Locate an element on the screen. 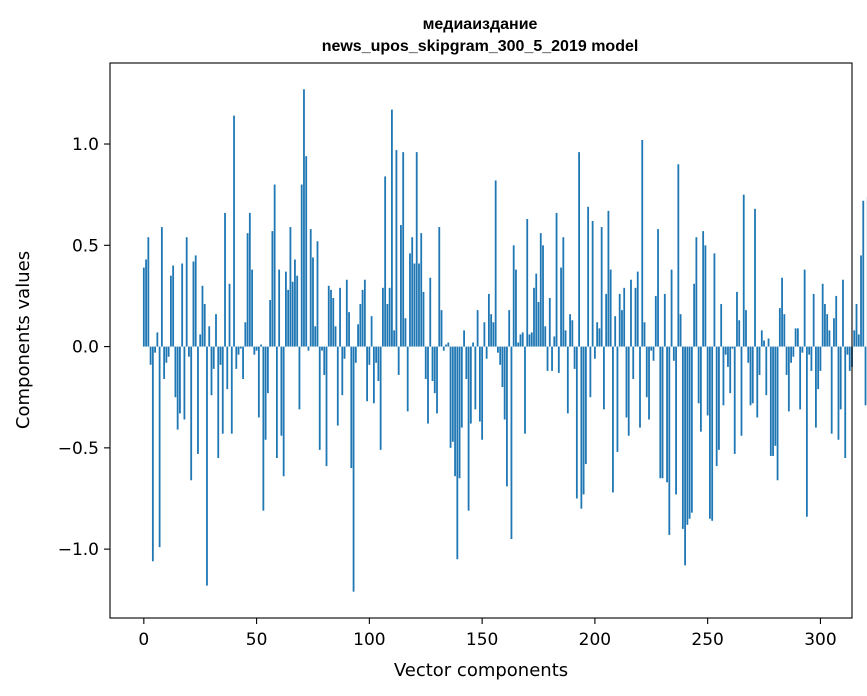  x-tick-label: 50 is located at coordinates (257, 640).